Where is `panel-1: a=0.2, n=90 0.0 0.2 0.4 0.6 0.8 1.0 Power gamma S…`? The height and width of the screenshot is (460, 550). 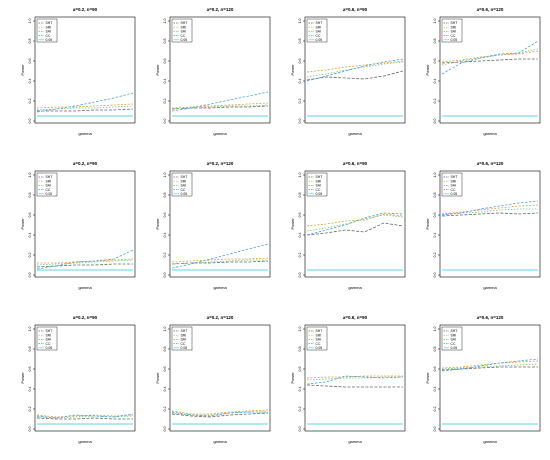 panel-1: a=0.2, n=90 0.0 0.2 0.4 0.6 0.8 1.0 Power gamma S… is located at coordinates (78, 71).